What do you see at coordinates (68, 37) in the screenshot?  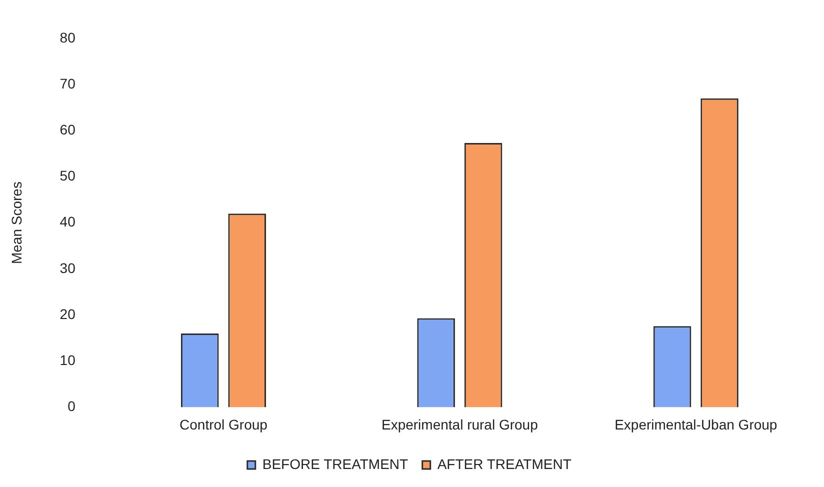 I see `y-tick-label: 80` at bounding box center [68, 37].